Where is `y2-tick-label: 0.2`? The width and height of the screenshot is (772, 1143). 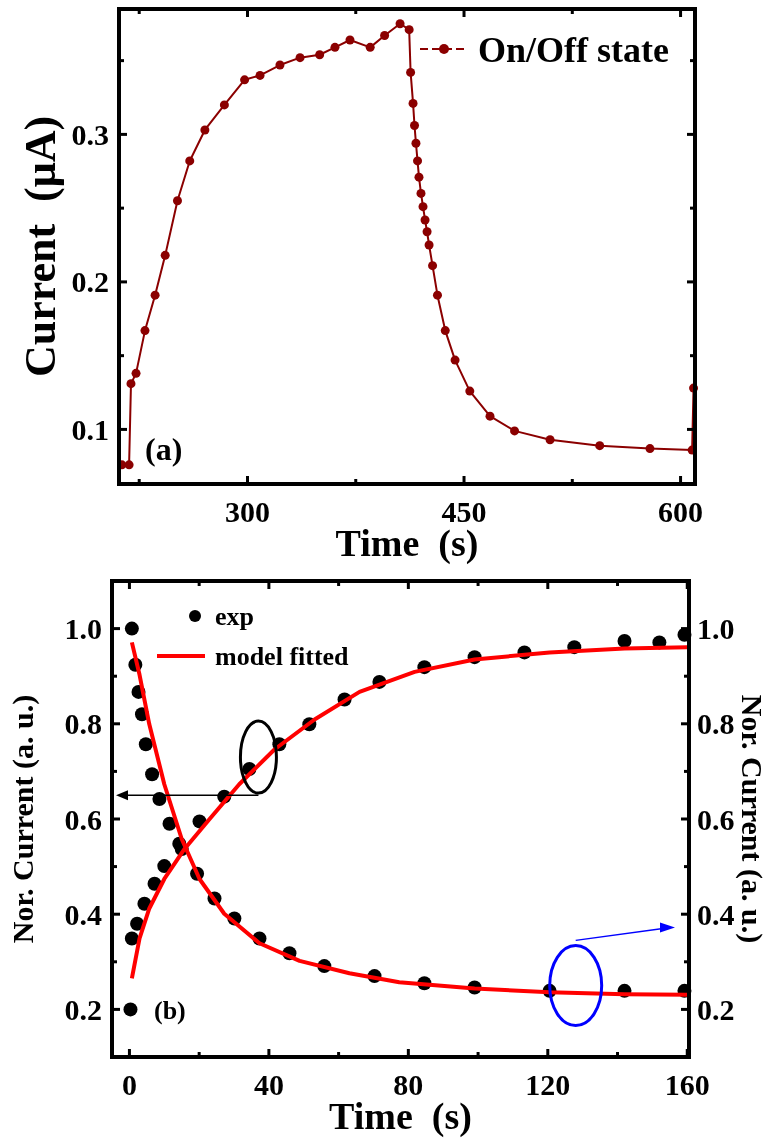 y2-tick-label: 0.2 is located at coordinates (716, 1009).